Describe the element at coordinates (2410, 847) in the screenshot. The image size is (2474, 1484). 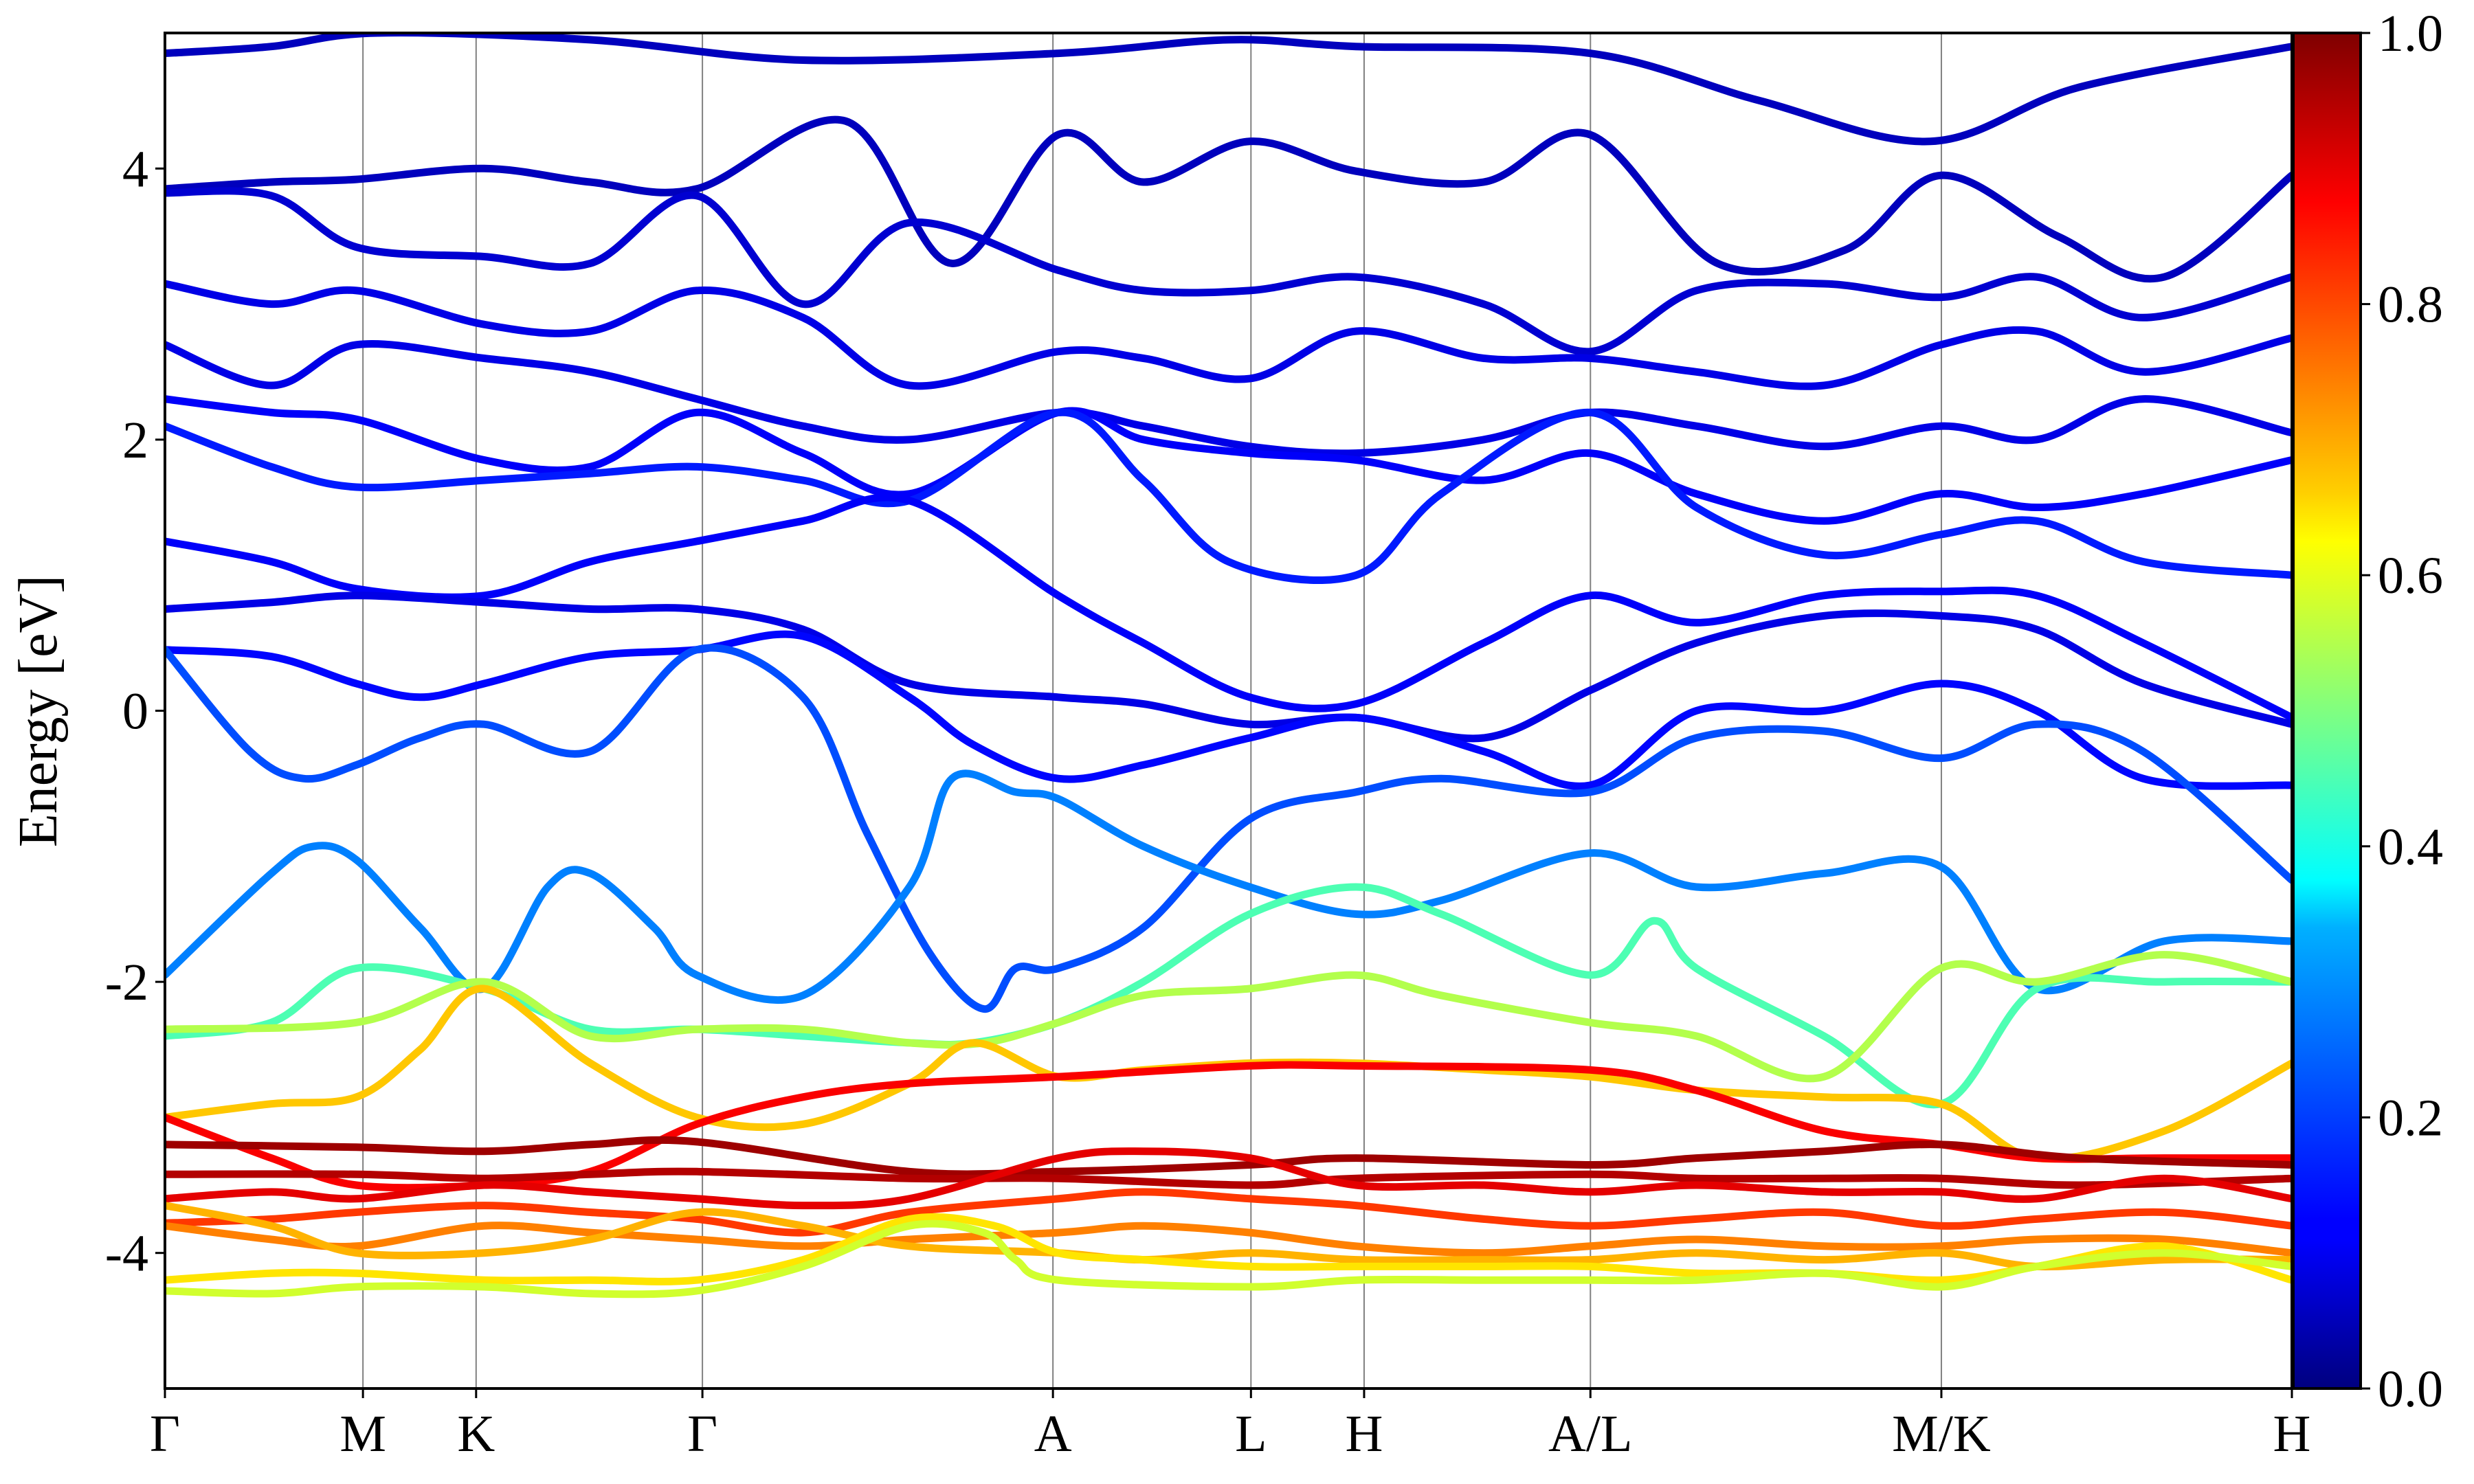
I see `colorbar-tick-label: 0.4` at that location.